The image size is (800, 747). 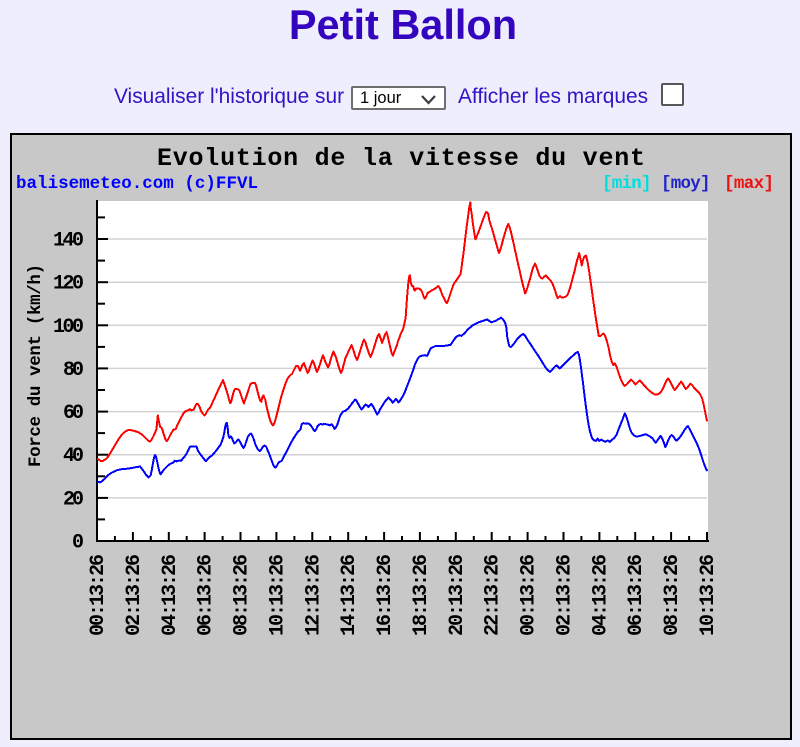 What do you see at coordinates (627, 184) in the screenshot?
I see `svg-text: [min]` at bounding box center [627, 184].